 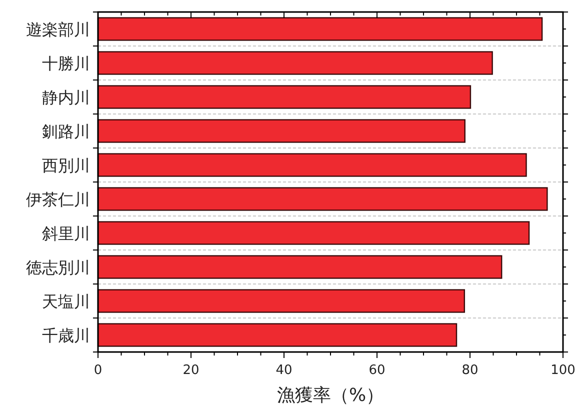 What do you see at coordinates (377, 370) in the screenshot?
I see `x-tick-label: 60` at bounding box center [377, 370].